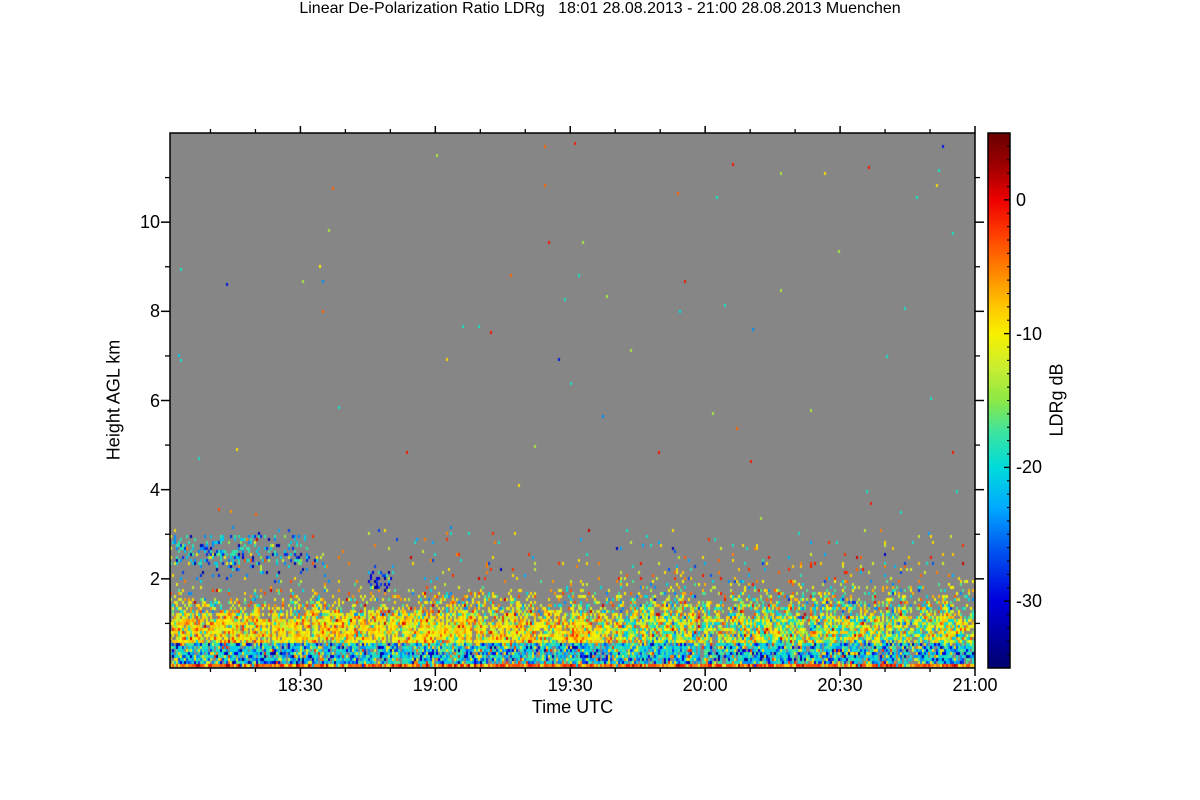  I want to click on y-tick-label: 8, so click(154, 311).